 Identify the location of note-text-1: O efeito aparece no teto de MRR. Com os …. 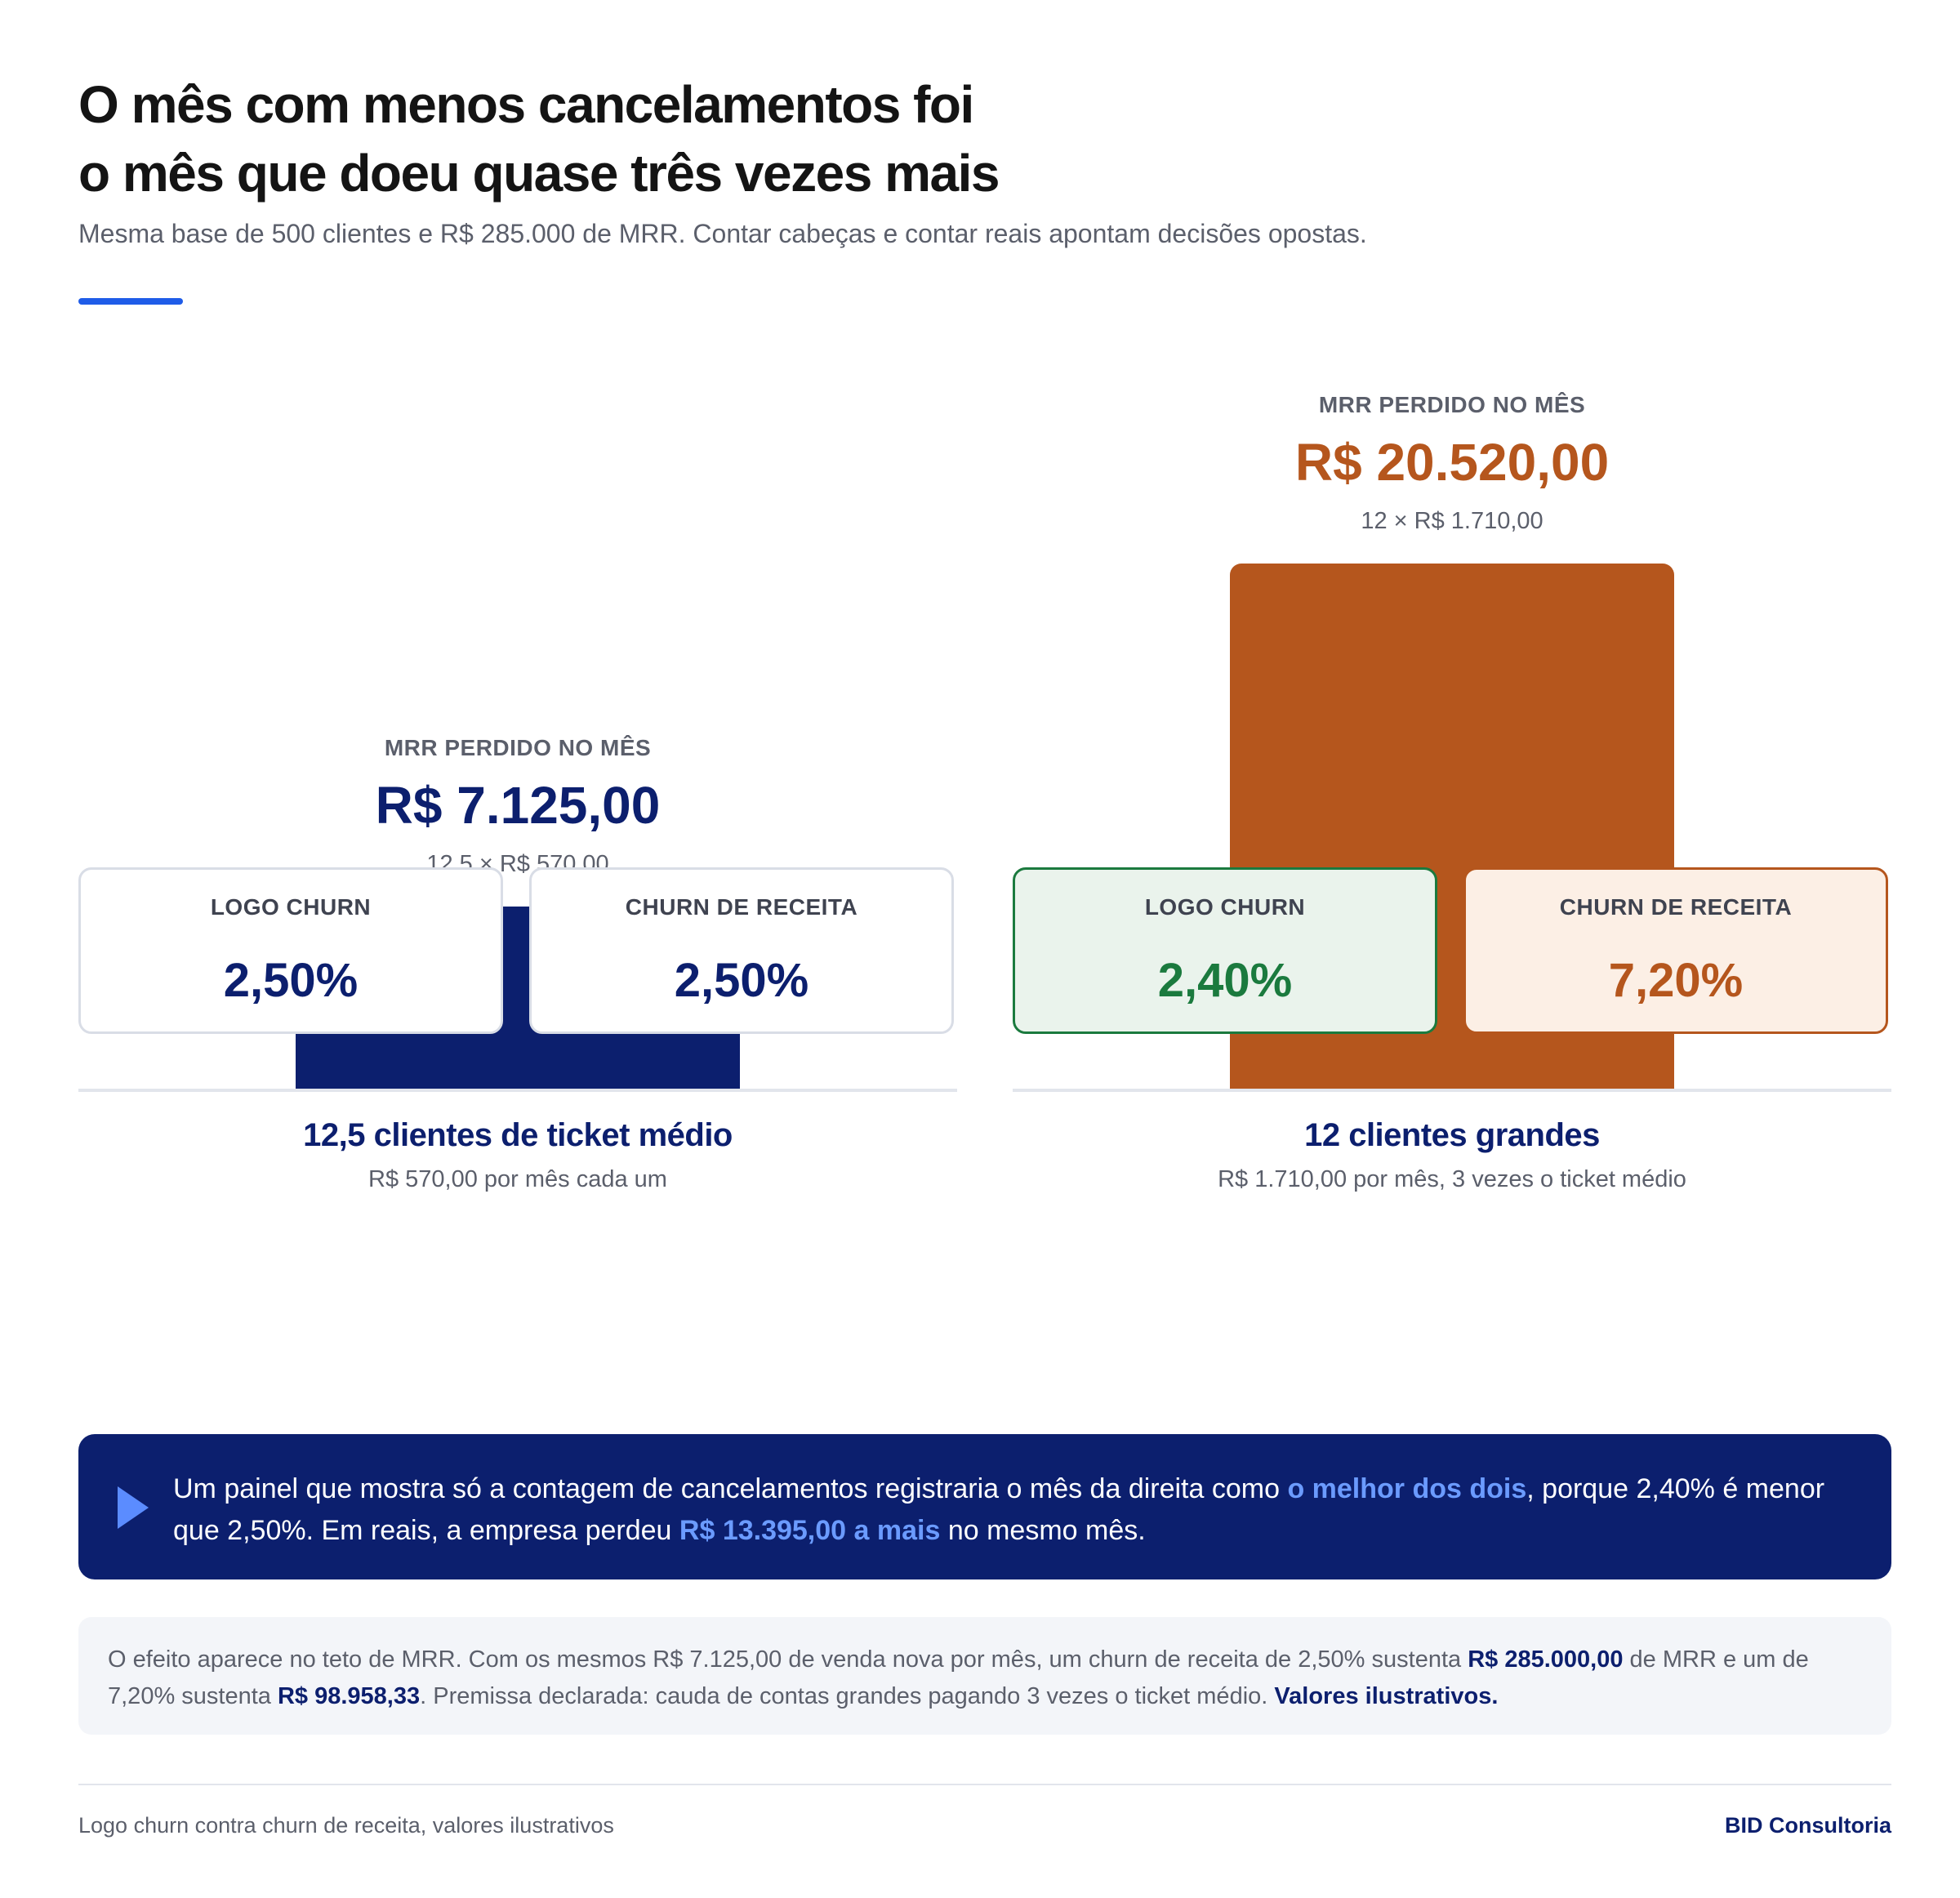
(788, 1659).